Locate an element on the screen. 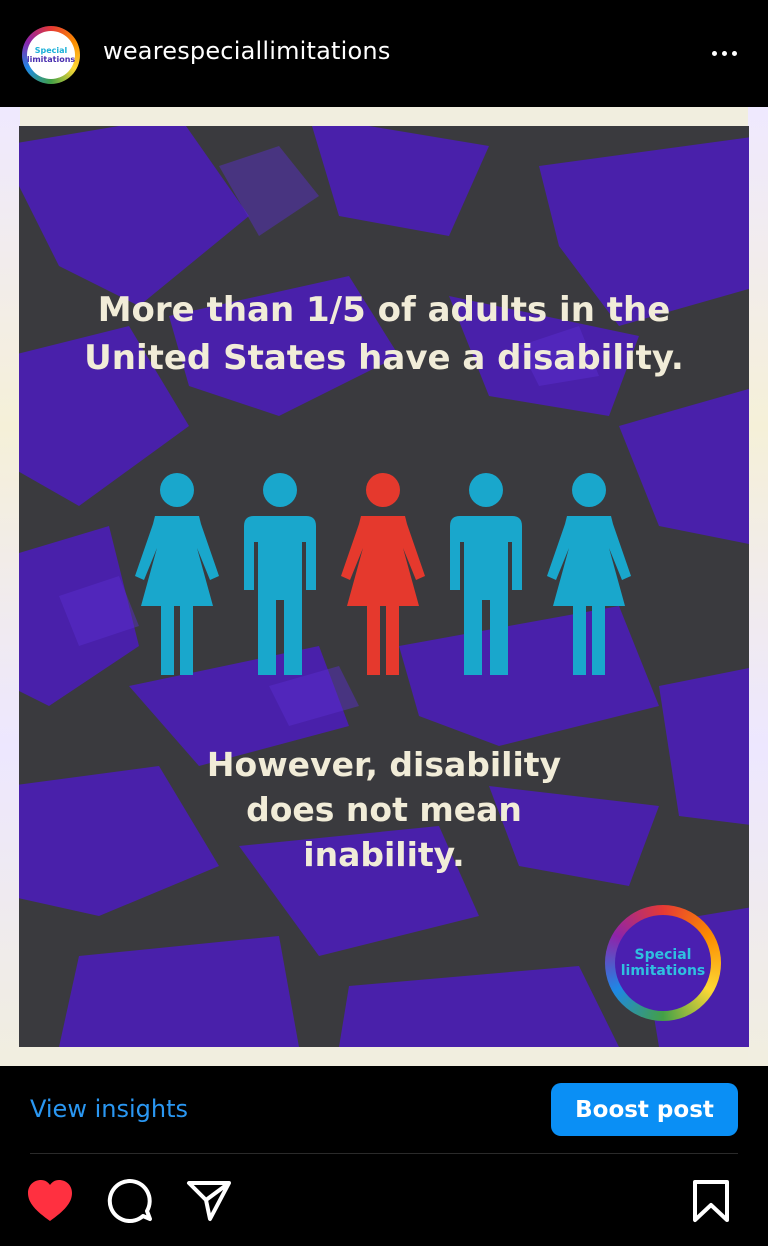 The width and height of the screenshot is (768, 1246). badge-line2: limitations is located at coordinates (663, 971).